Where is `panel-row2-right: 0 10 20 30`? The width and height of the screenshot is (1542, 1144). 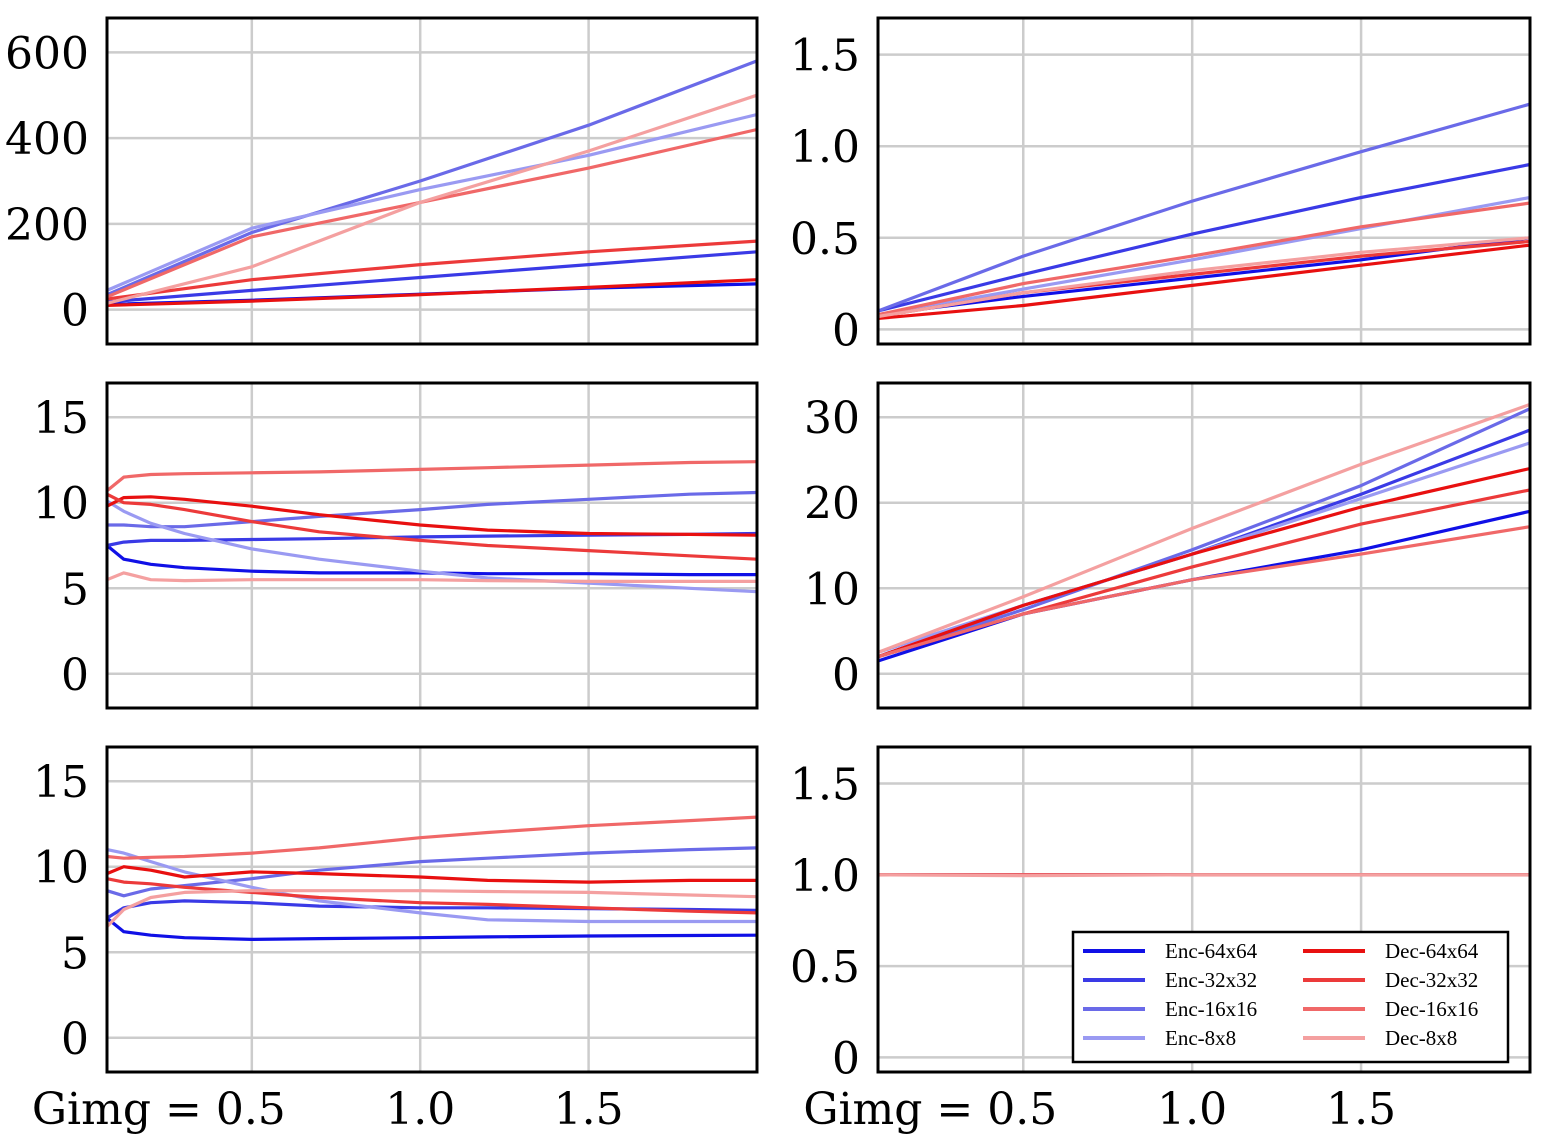 panel-row2-right: 0 10 20 30 is located at coordinates (1168, 545).